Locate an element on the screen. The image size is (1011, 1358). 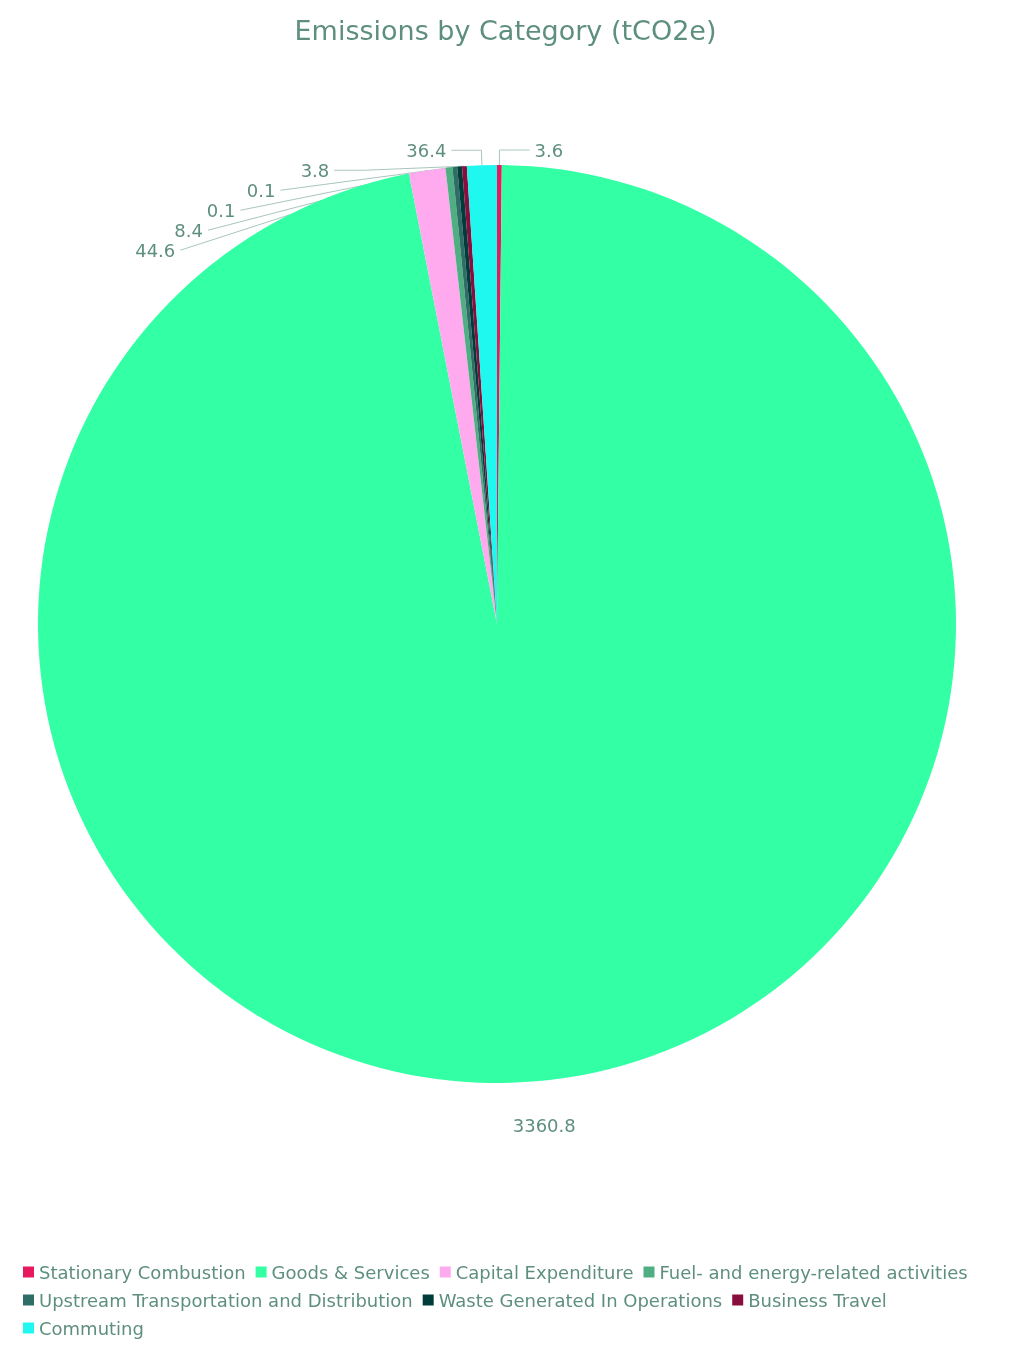
legend-label: Upstream Transportation and Distribution is located at coordinates (226, 1300).